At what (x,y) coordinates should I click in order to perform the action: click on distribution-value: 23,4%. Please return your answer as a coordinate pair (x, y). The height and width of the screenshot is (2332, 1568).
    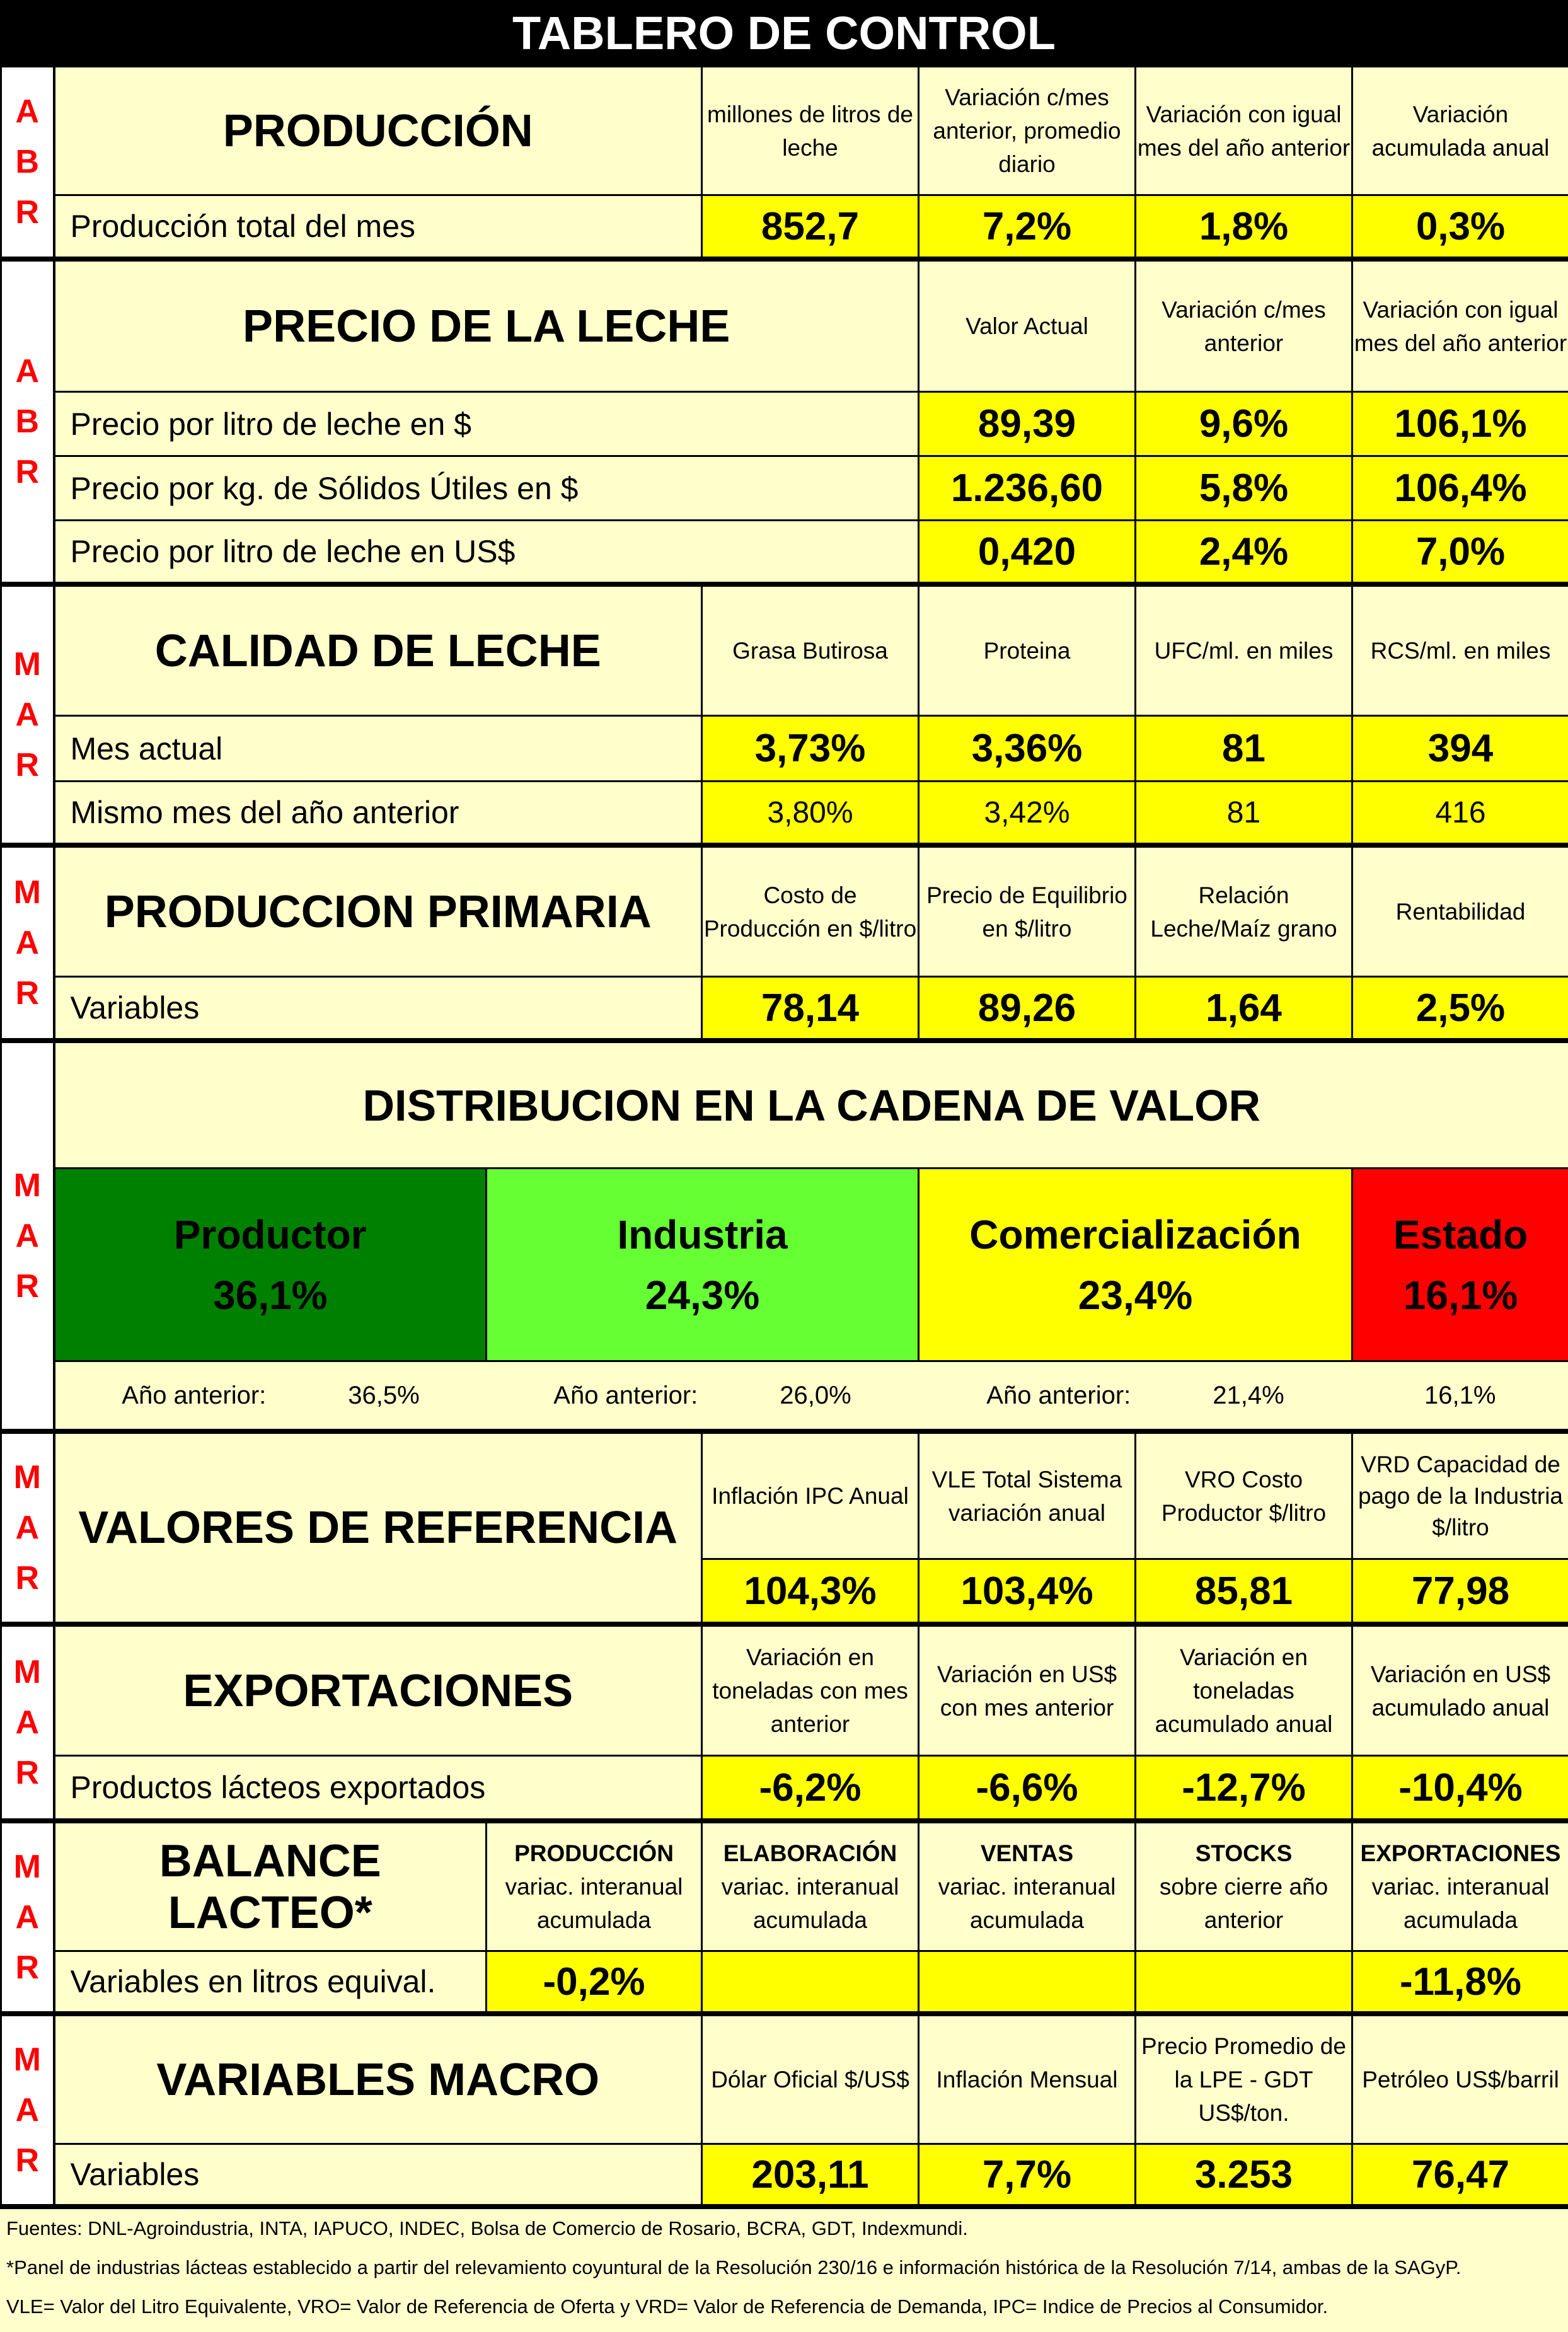
    Looking at the image, I should click on (1135, 1295).